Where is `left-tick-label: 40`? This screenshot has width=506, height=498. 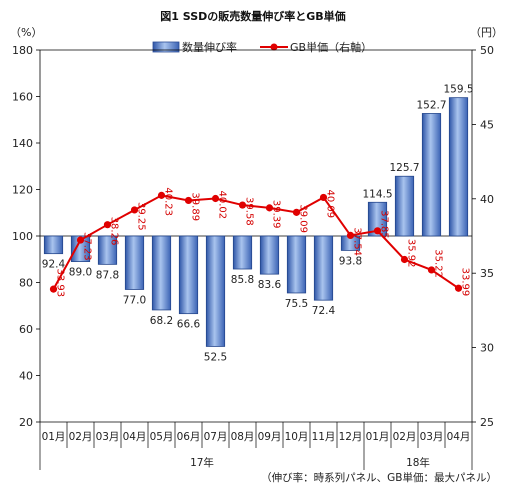 left-tick-label: 40 is located at coordinates (26, 376).